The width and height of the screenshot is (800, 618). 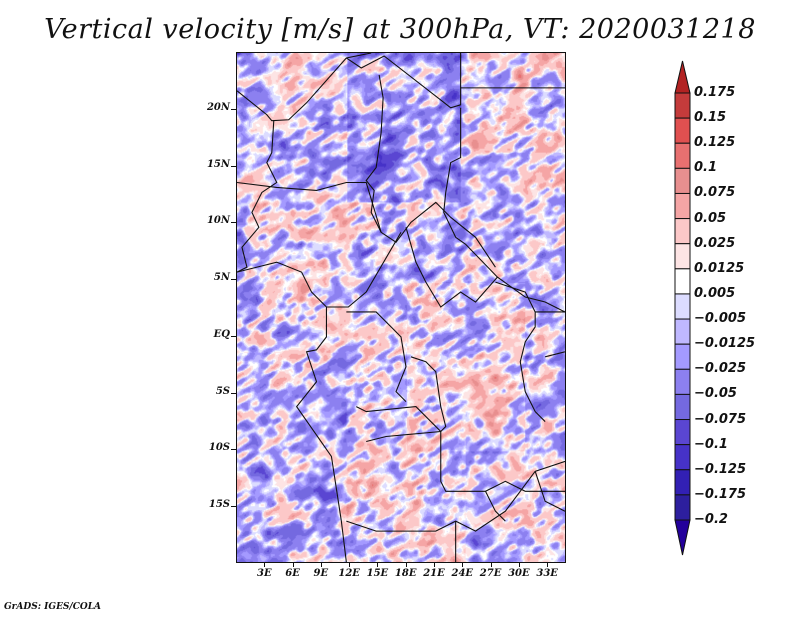 What do you see at coordinates (715, 193) in the screenshot?
I see `colorbar-level-label: 0.075` at bounding box center [715, 193].